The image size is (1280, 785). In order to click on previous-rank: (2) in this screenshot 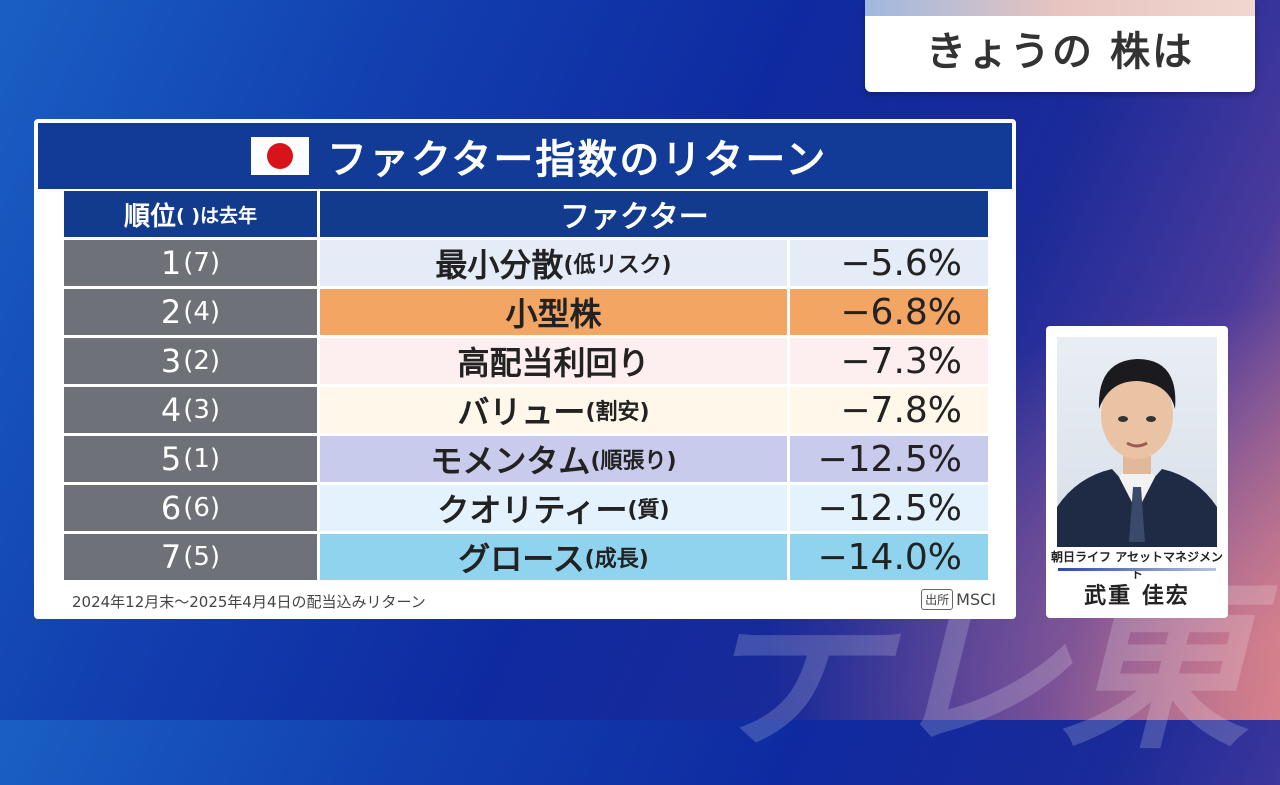, I will do `click(202, 361)`.